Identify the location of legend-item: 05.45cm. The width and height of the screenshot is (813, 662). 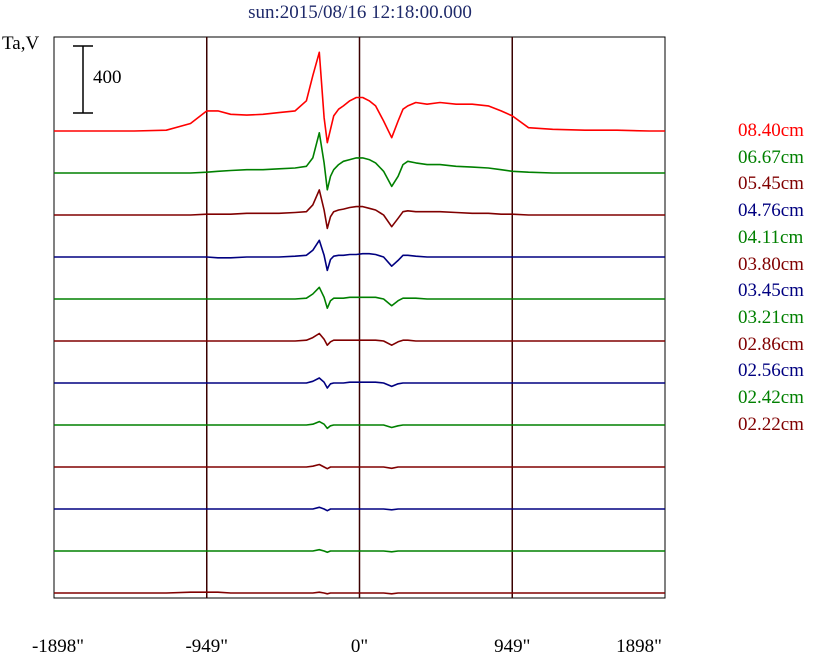
(771, 184).